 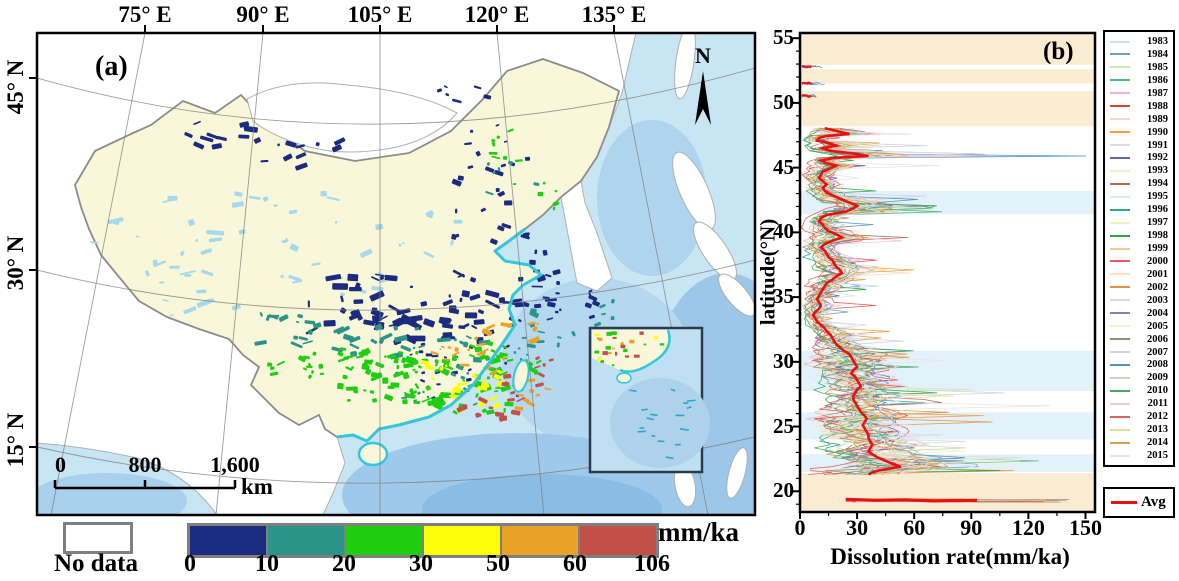 What do you see at coordinates (498, 564) in the screenshot?
I see `ramp-break-label: 50` at bounding box center [498, 564].